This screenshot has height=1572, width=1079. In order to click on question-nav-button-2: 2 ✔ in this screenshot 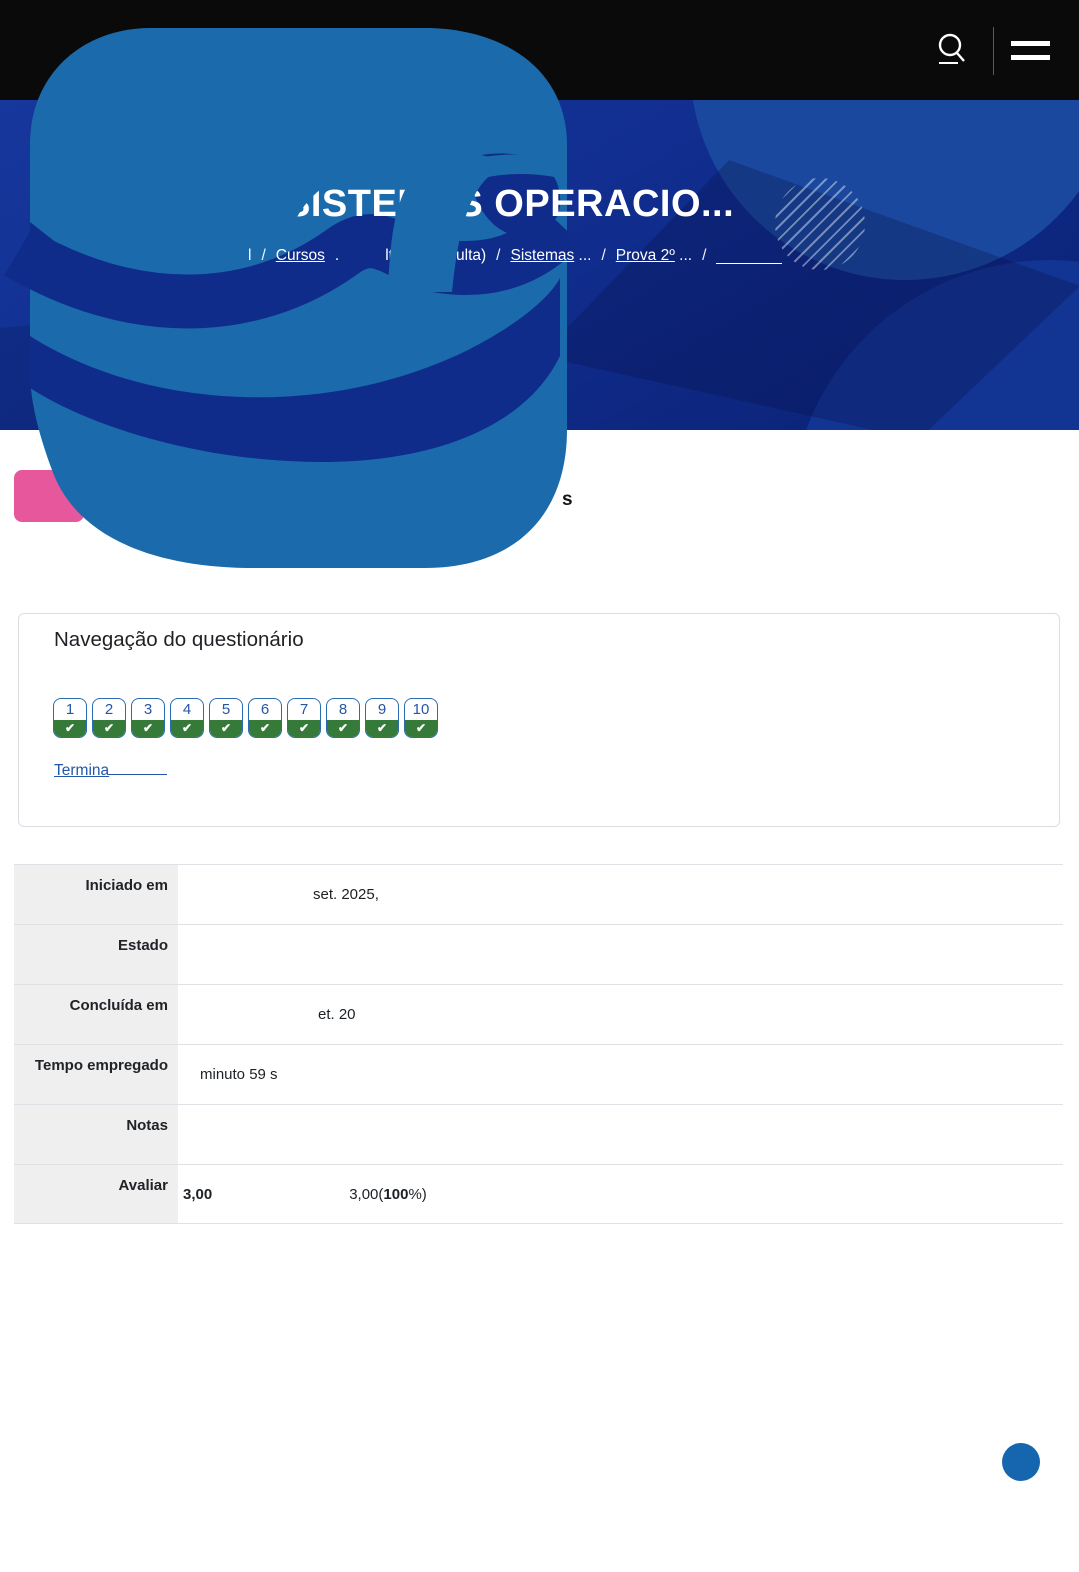, I will do `click(109, 718)`.